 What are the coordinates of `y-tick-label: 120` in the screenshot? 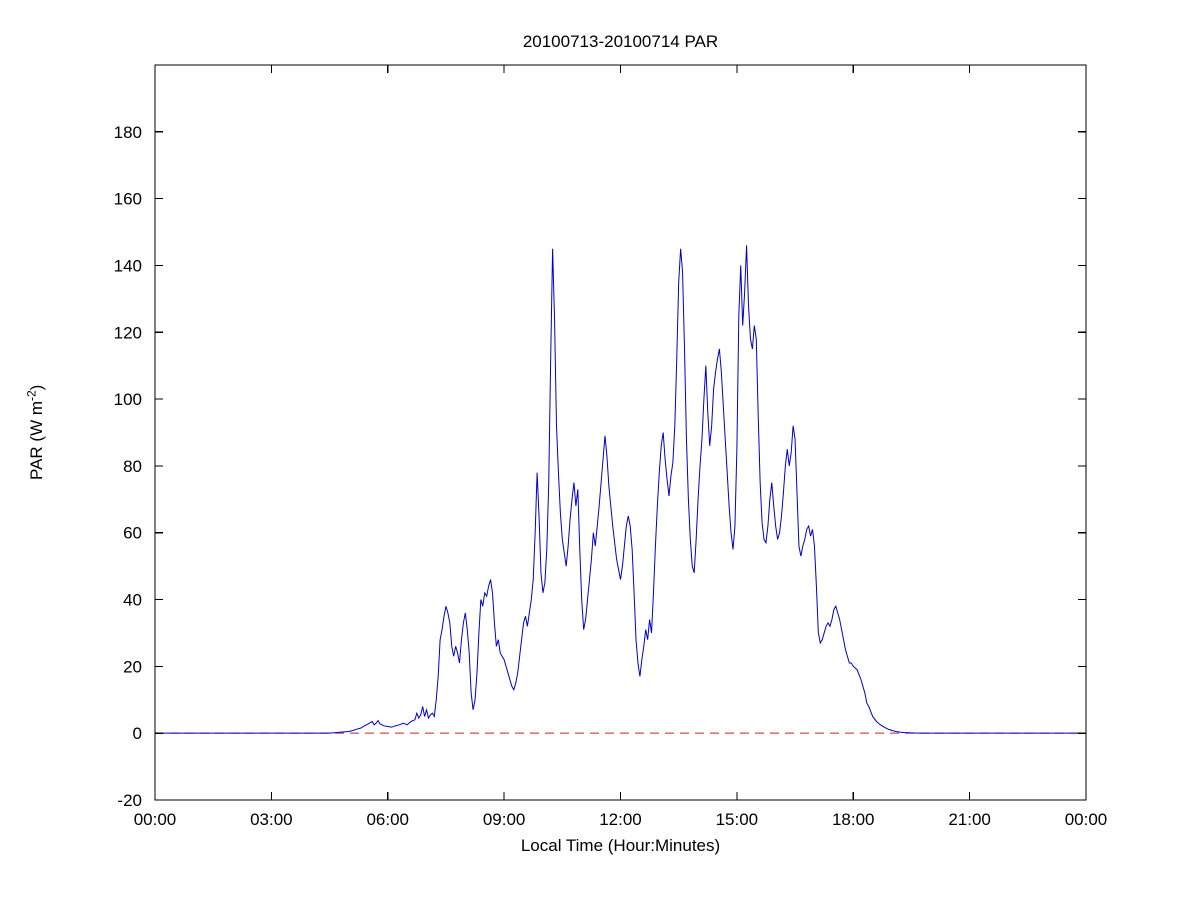 It's located at (128, 332).